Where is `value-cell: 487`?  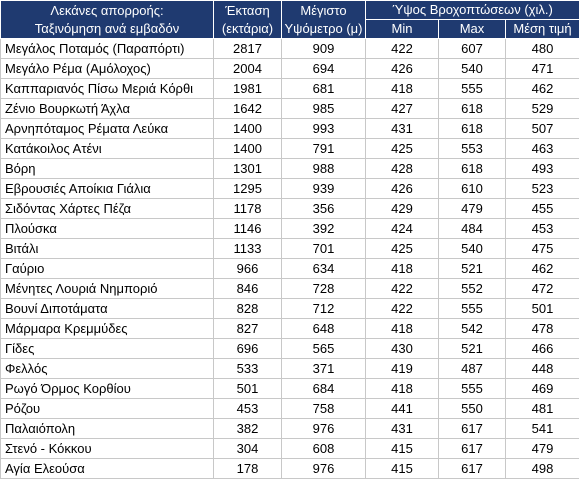
value-cell: 487 is located at coordinates (472, 368).